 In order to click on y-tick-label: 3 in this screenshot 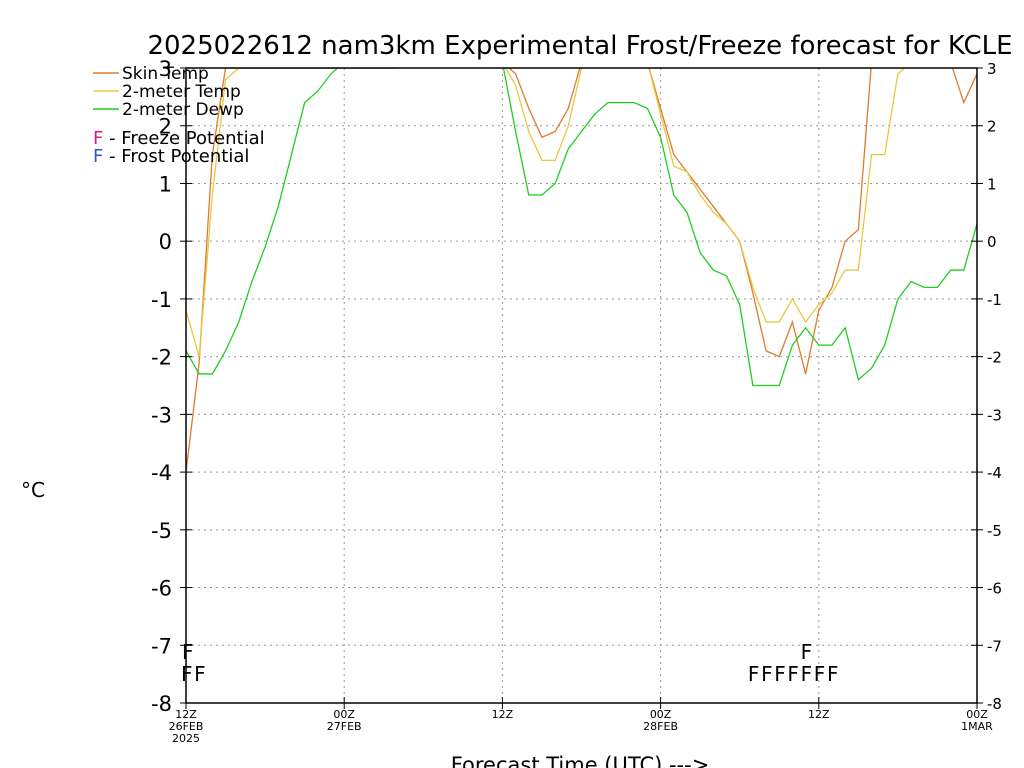, I will do `click(165, 69)`.